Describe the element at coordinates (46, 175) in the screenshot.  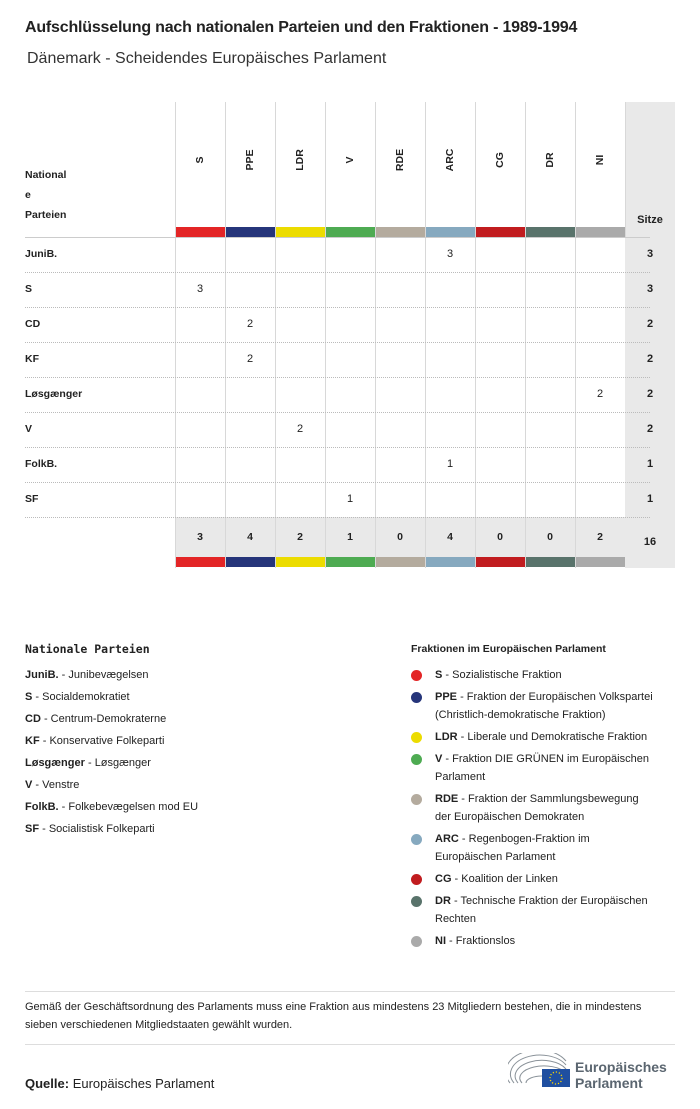
I see `row-header-label: National` at that location.